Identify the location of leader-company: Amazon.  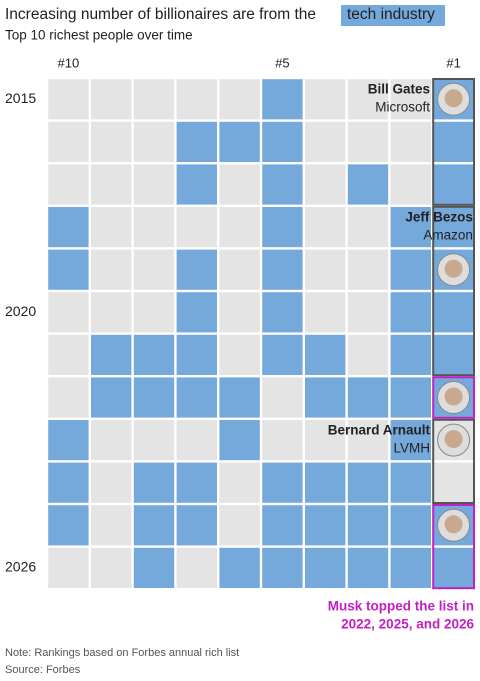
(448, 234).